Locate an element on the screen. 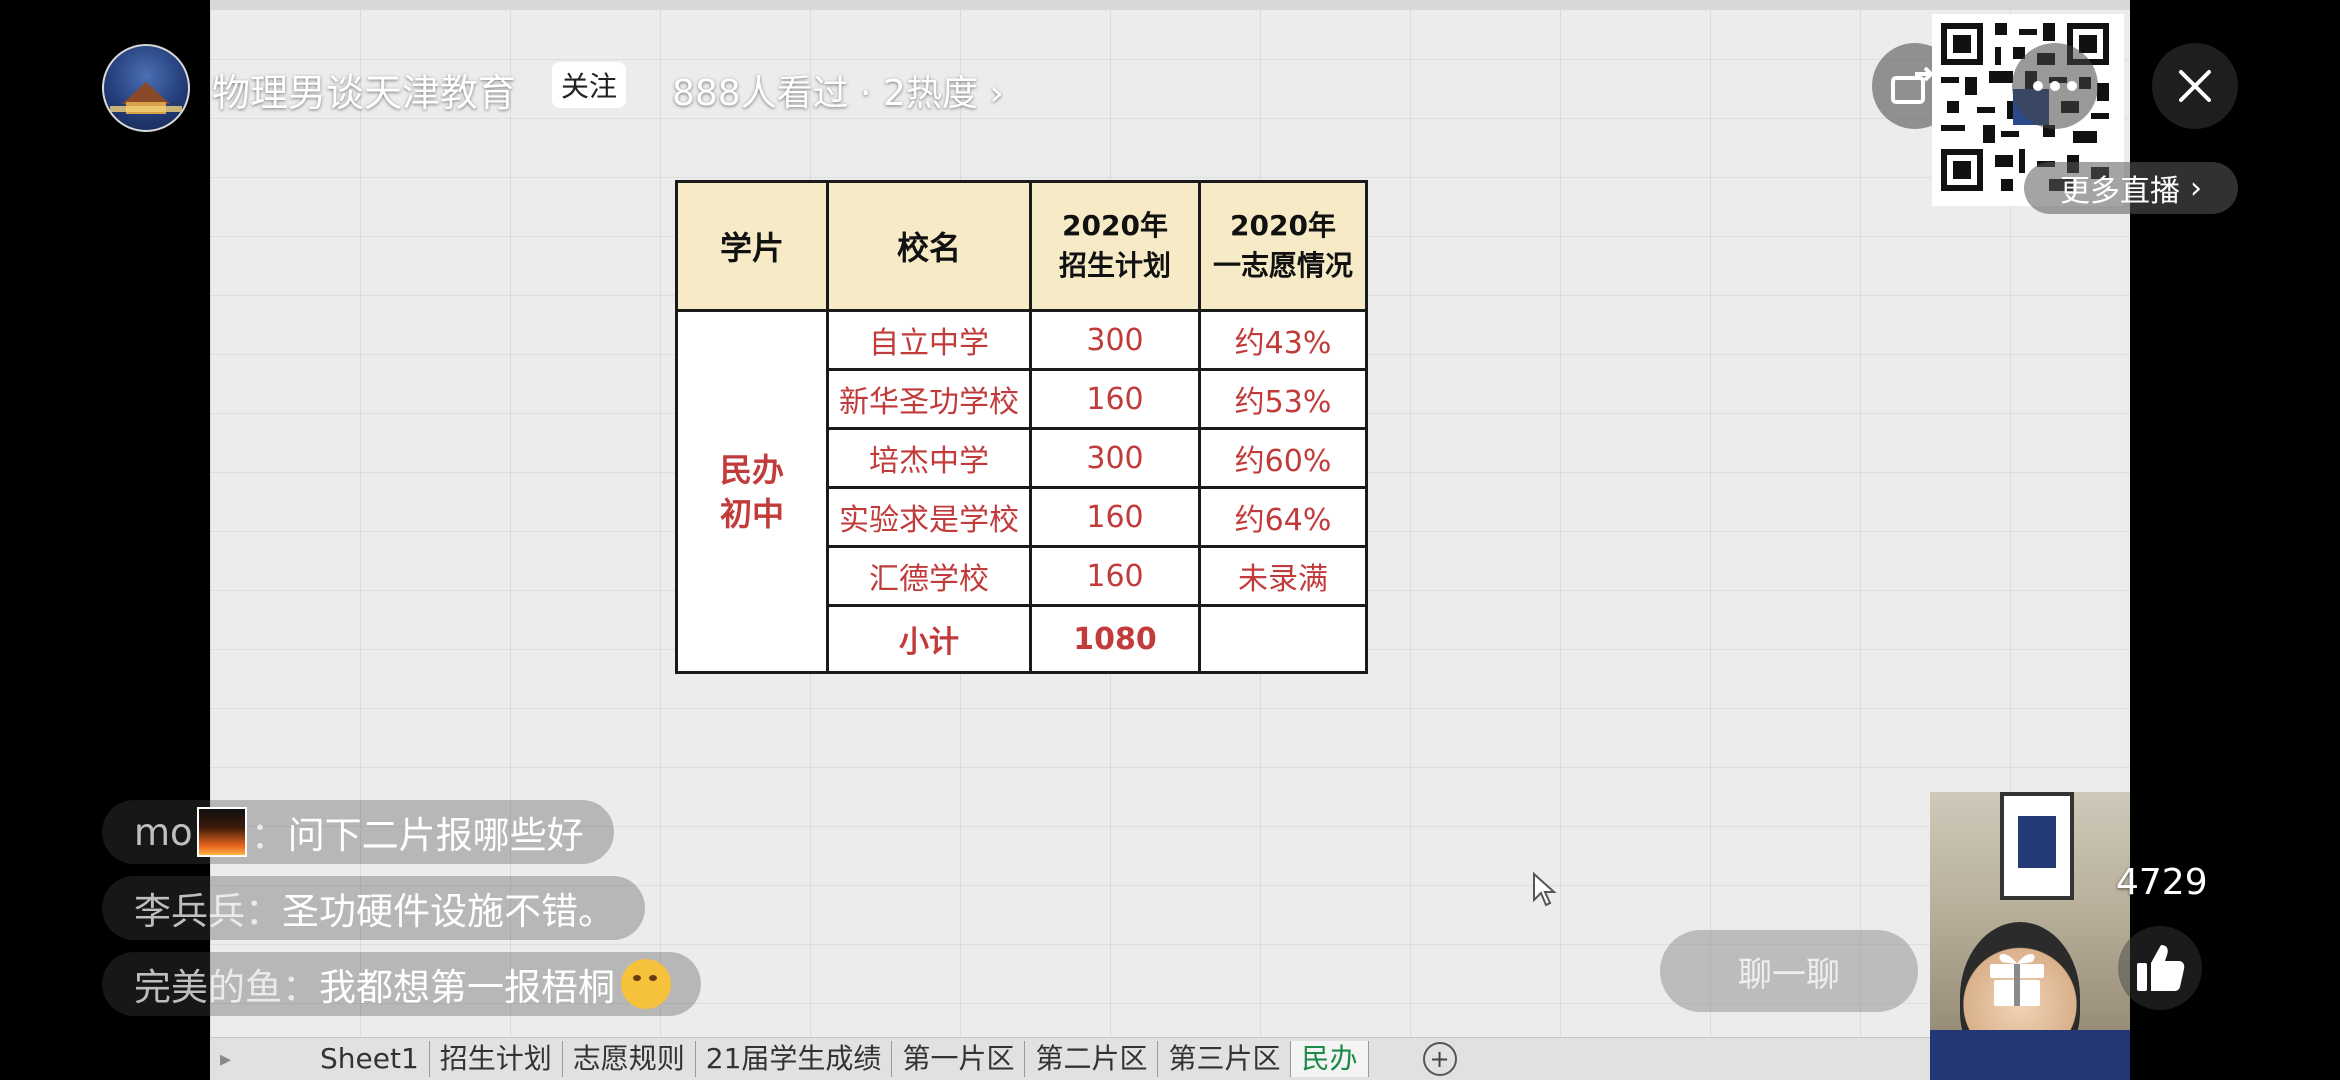 The image size is (2340, 1080). table-row: 汇德学校 160 未录满 is located at coordinates (1022, 576).